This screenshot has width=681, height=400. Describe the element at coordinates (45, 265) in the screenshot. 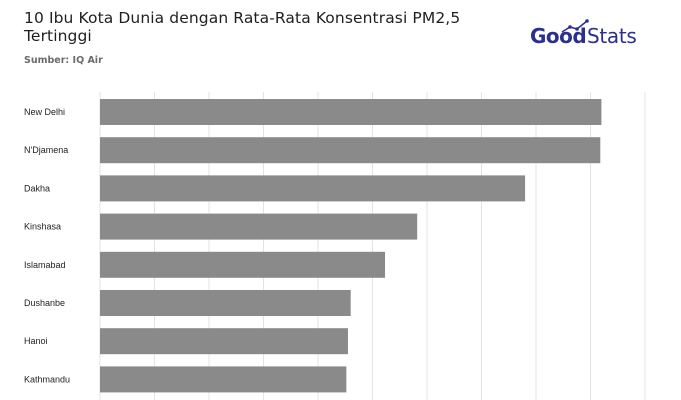

I see `category-label: Islamabad` at that location.